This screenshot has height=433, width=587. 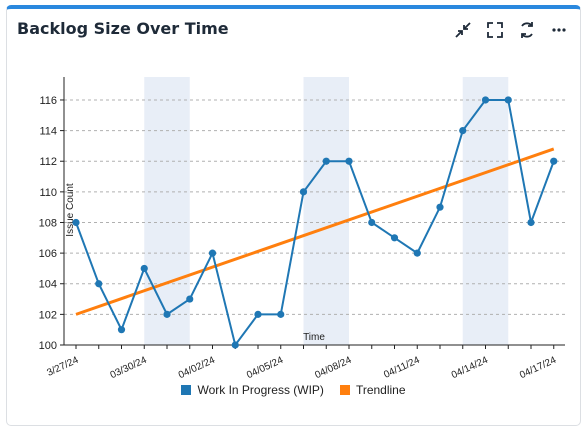 What do you see at coordinates (129, 368) in the screenshot?
I see `x-tick-label: 03/30/24` at bounding box center [129, 368].